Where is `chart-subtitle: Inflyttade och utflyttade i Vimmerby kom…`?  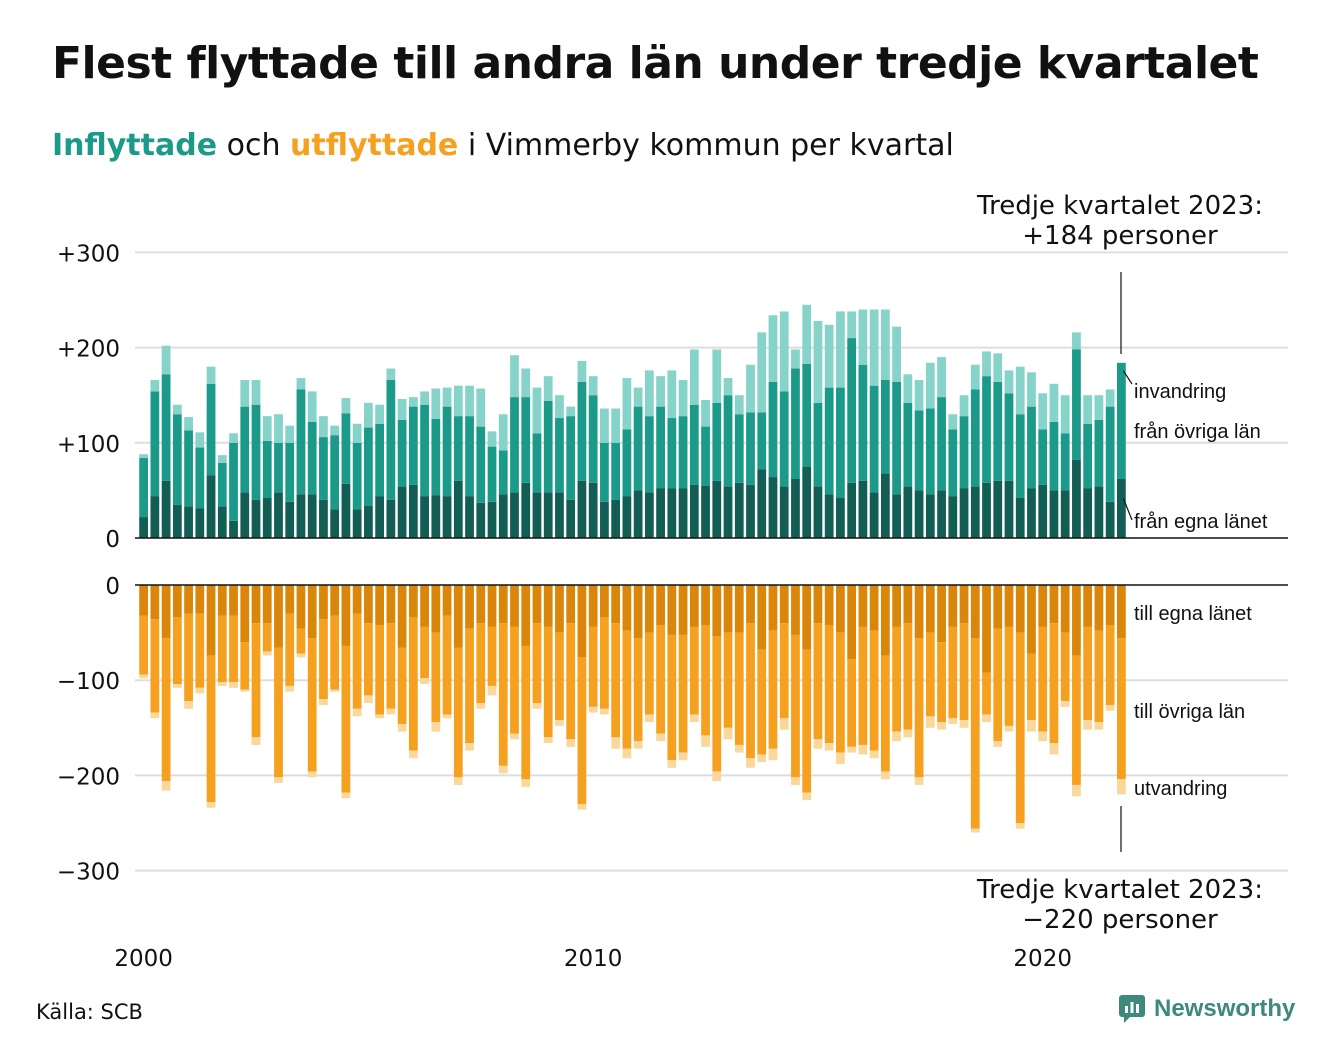 chart-subtitle: Inflyttade och utflyttade i Vimmerby kom… is located at coordinates (503, 145).